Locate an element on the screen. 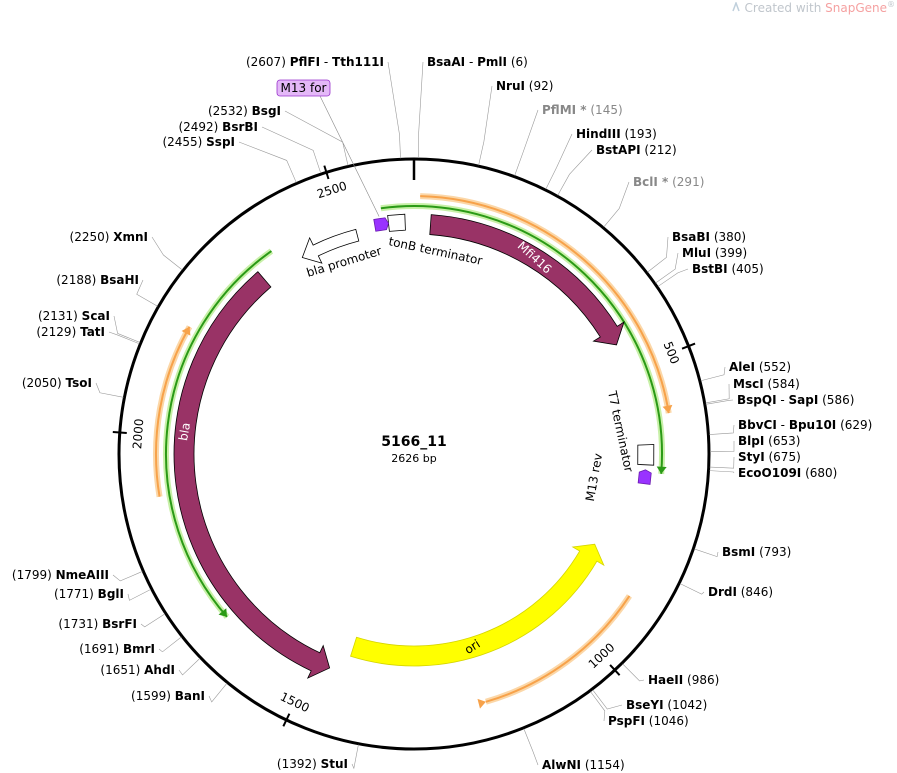  site-bseyi-1042-leader is located at coordinates (607, 699).